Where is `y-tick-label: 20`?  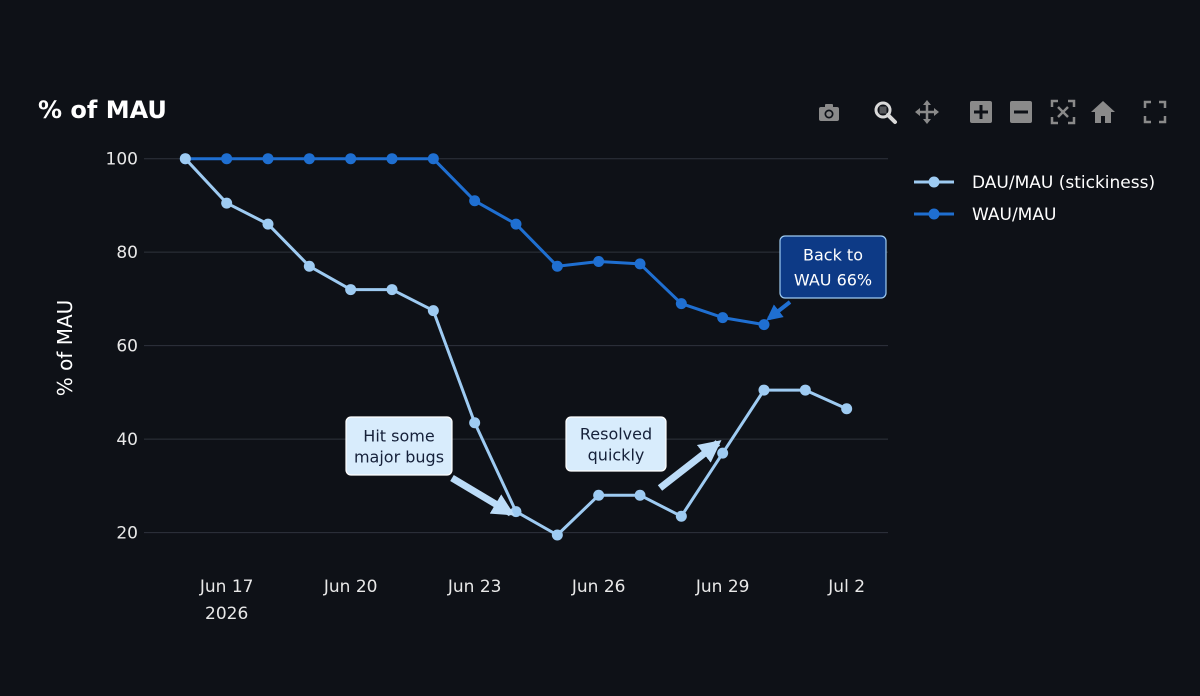 y-tick-label: 20 is located at coordinates (127, 534).